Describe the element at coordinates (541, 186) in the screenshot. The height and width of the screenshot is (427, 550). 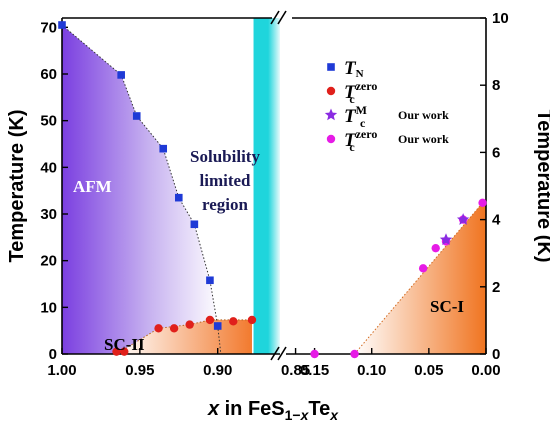
I see `y-axis-right-title: Temperature (K)` at that location.